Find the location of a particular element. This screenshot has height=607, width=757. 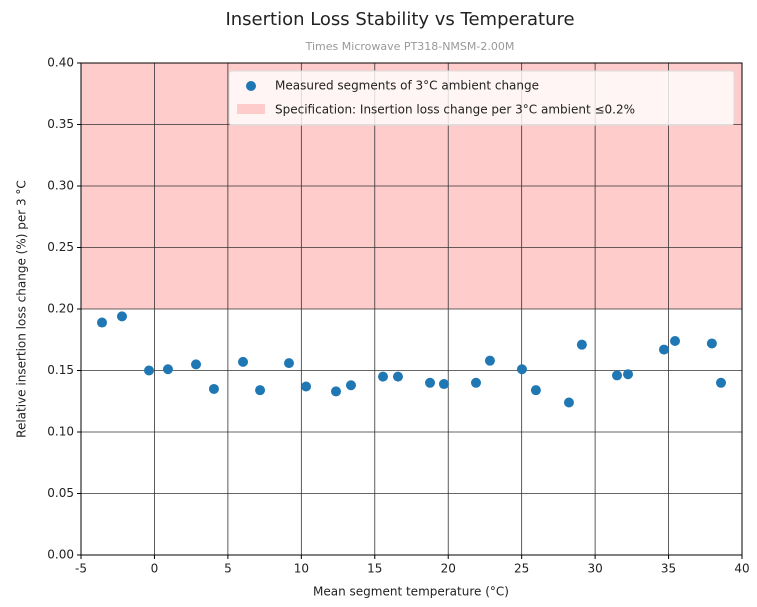

x-tick-label: 20 is located at coordinates (448, 569).